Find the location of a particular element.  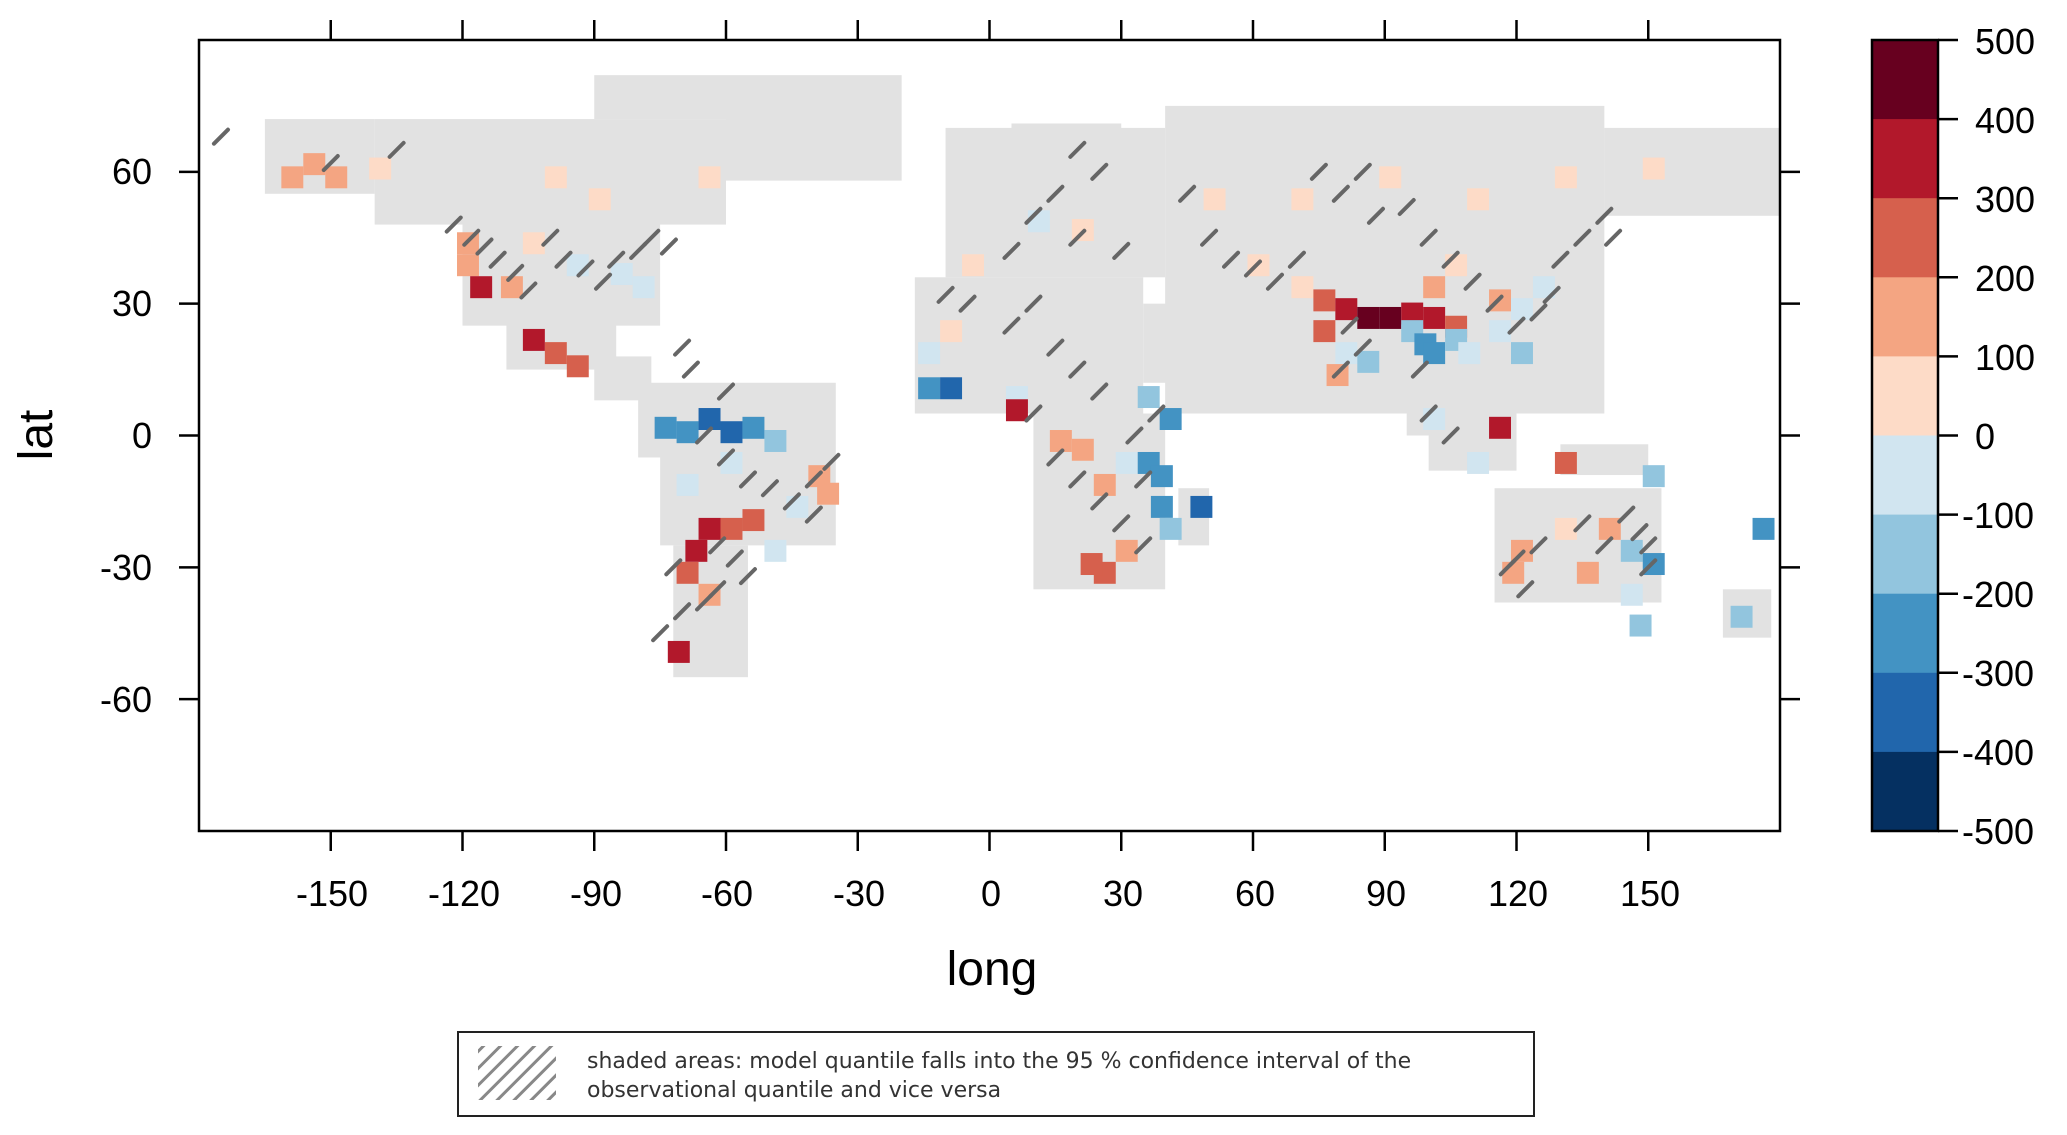

y-tick-label: -30 is located at coordinates (126, 567).